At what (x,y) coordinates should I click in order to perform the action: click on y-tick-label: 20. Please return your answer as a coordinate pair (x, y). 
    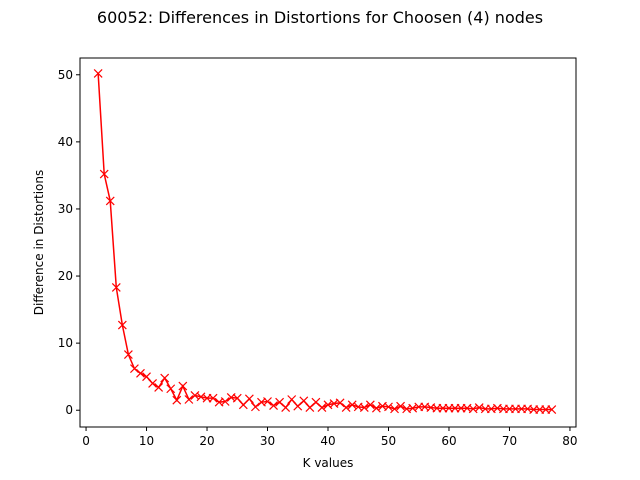
    Looking at the image, I should click on (65, 276).